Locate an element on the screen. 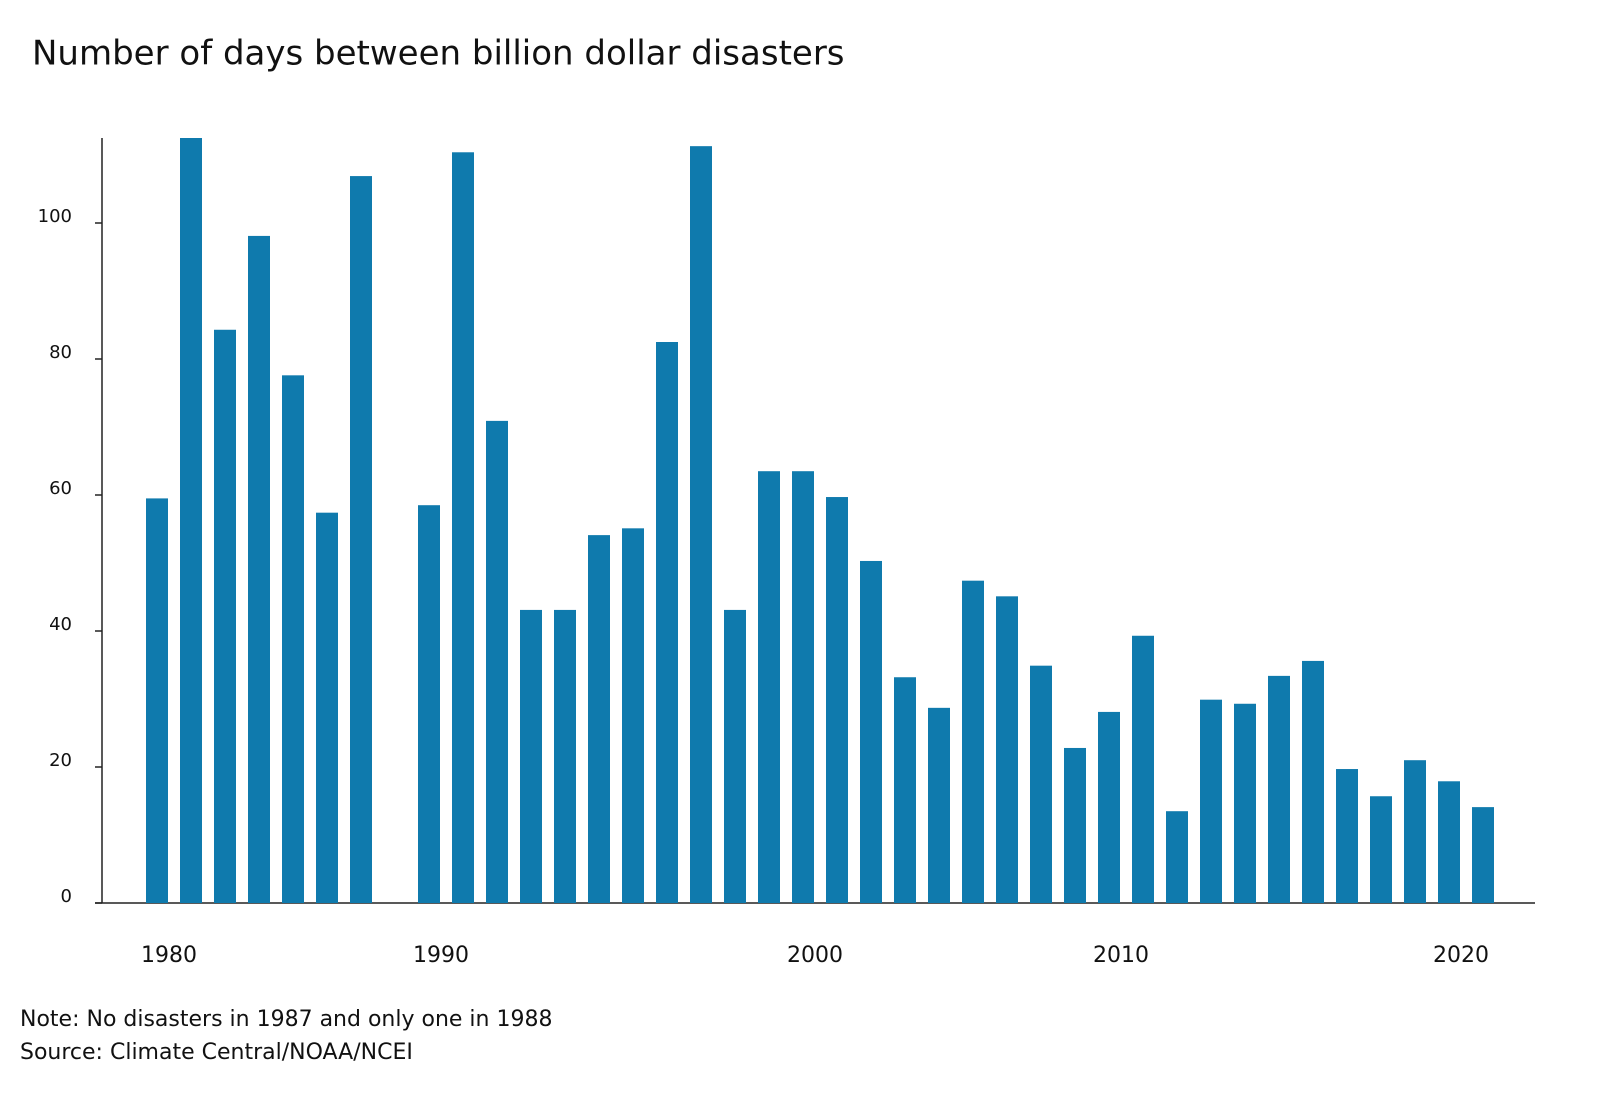 The image size is (1600, 1112). x-tick-label: 2000 is located at coordinates (815, 955).